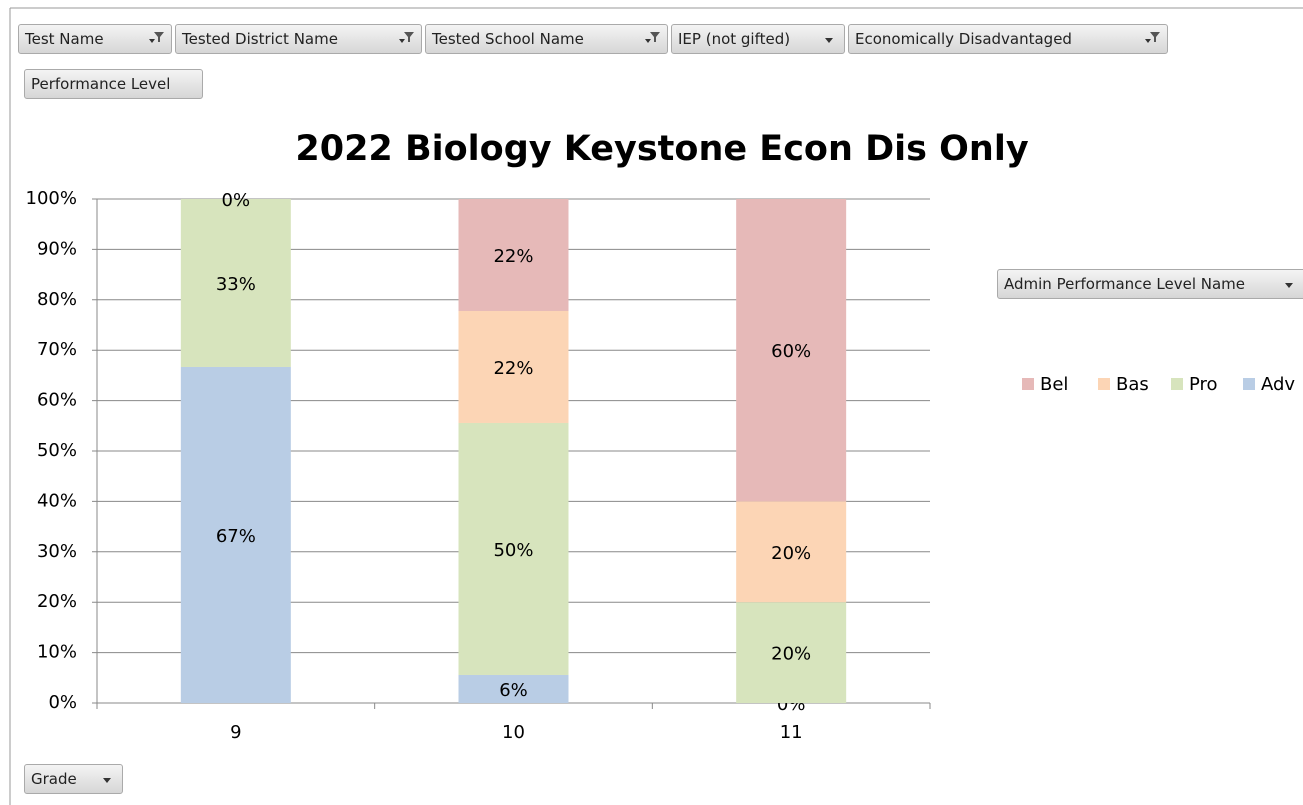  I want to click on button-label: Performance Level, so click(101, 84).